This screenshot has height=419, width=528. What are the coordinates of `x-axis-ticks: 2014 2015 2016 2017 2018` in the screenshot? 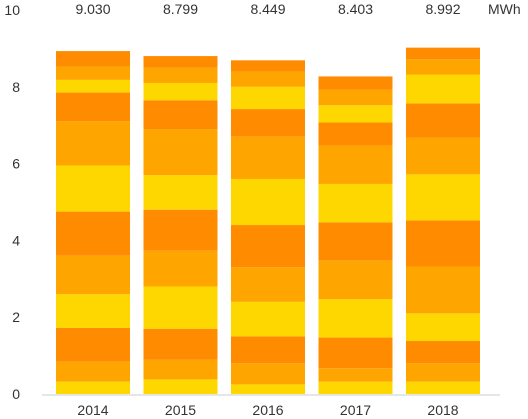 It's located at (267, 410).